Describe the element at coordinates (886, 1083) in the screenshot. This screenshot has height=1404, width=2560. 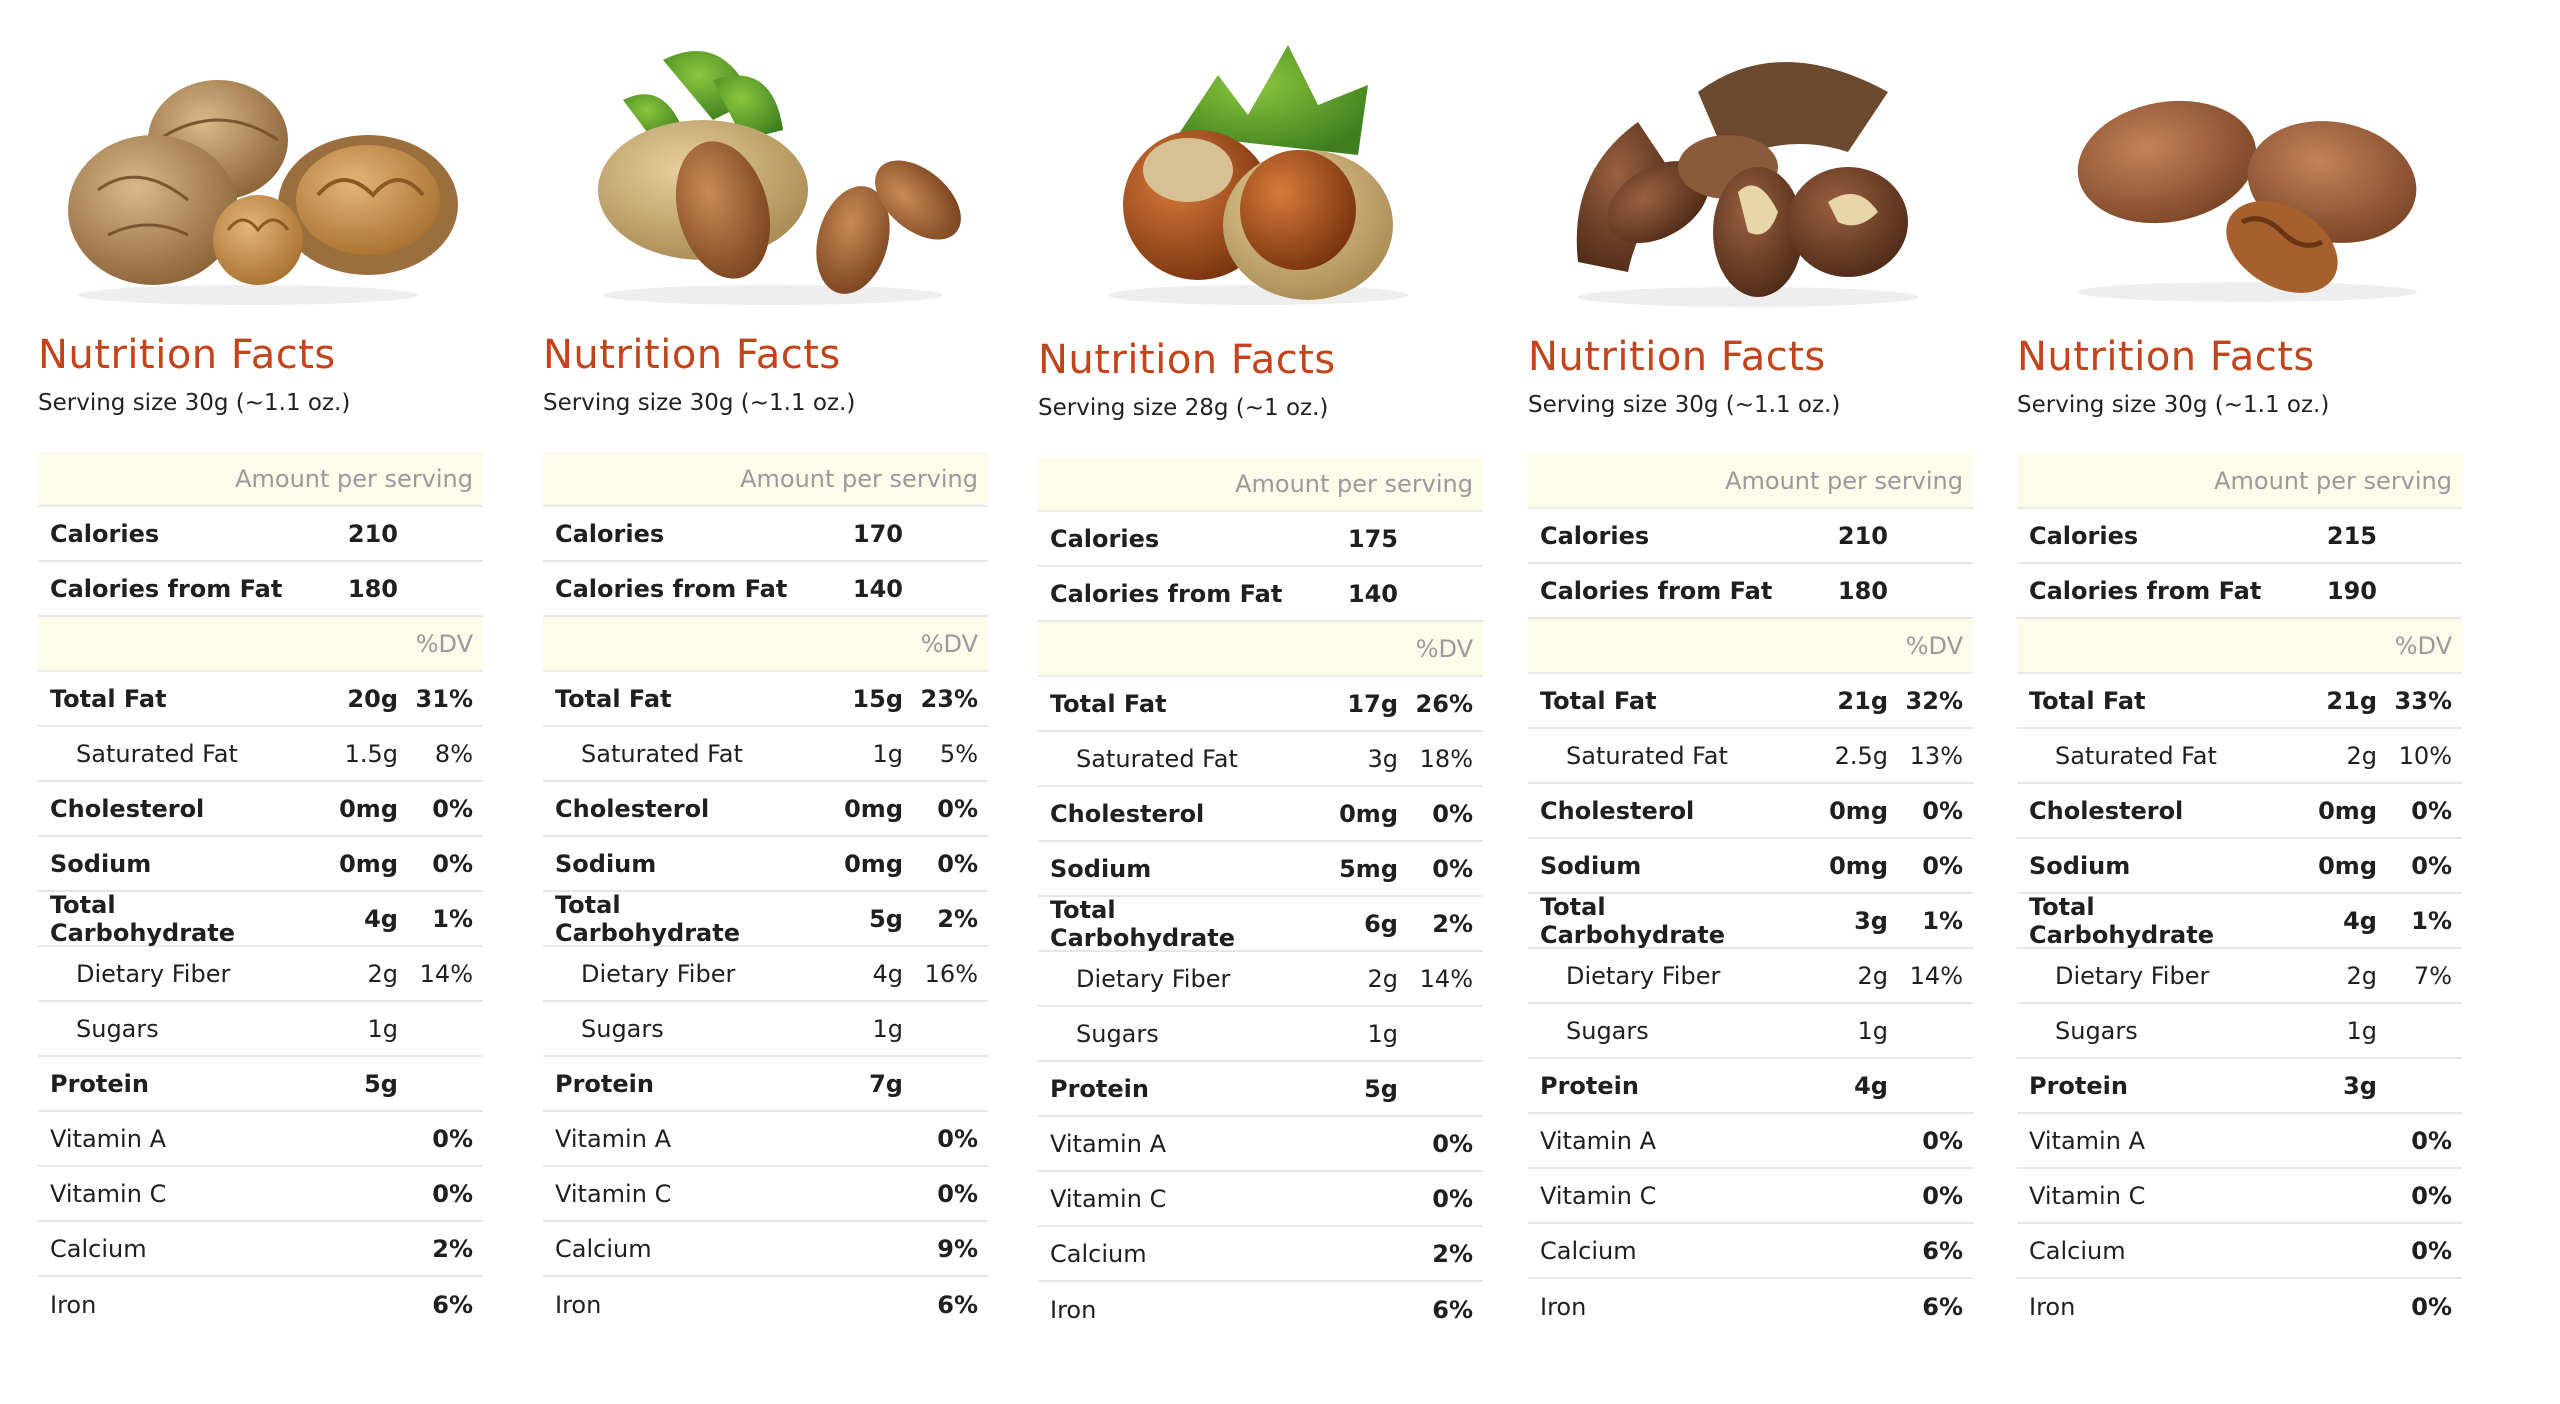
I see `protein-row-amount: 7g` at that location.